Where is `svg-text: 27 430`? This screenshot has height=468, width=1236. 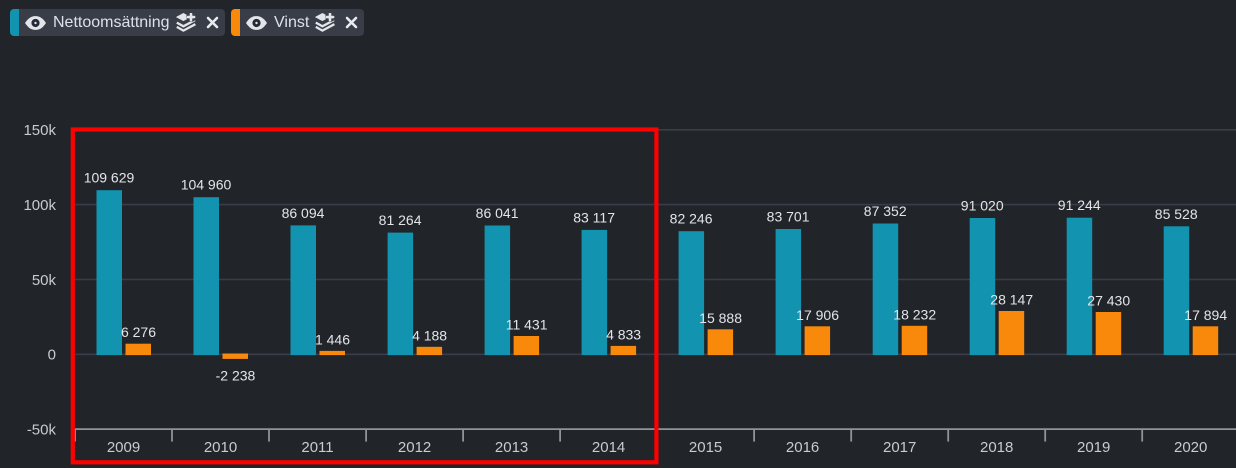 svg-text: 27 430 is located at coordinates (1108, 301).